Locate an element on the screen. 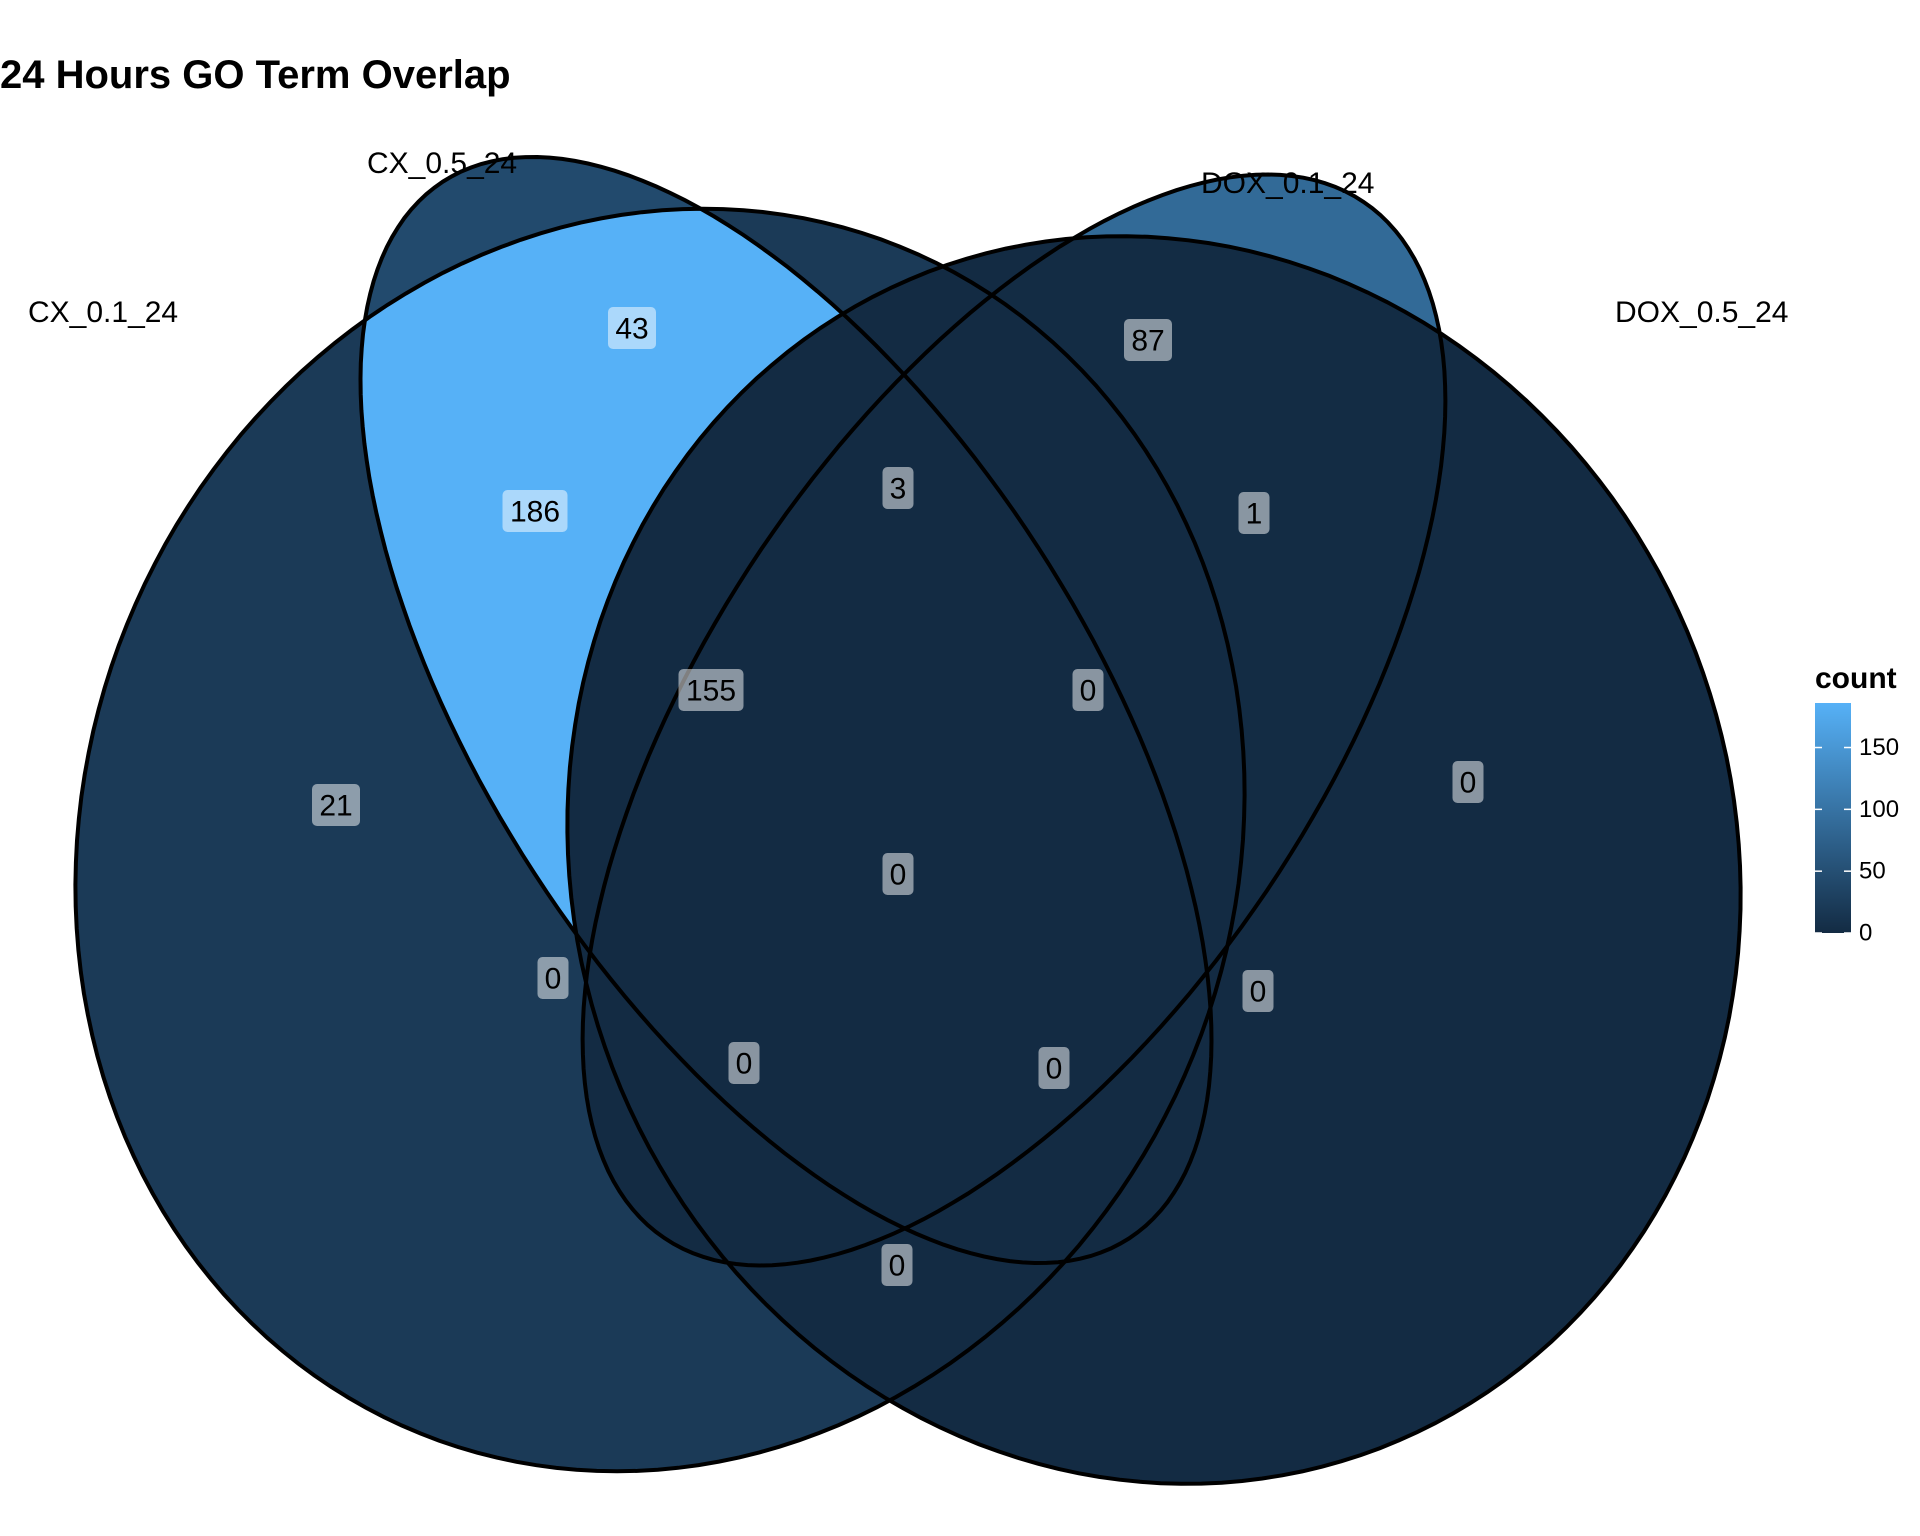 This screenshot has height=1536, width=1920. count-label: 186 is located at coordinates (535, 511).